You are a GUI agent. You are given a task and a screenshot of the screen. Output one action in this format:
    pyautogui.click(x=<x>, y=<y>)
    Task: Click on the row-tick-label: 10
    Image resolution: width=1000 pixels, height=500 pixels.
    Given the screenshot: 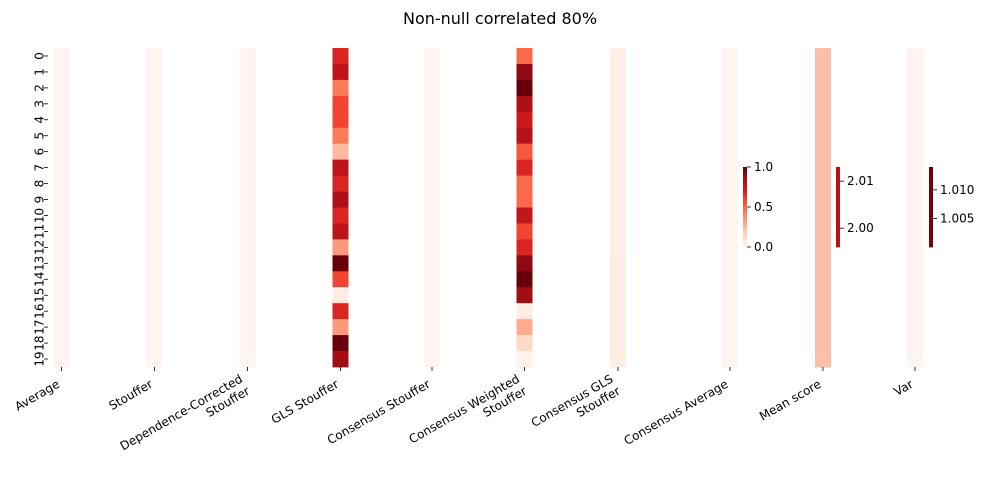 What is the action you would take?
    pyautogui.click(x=40, y=215)
    